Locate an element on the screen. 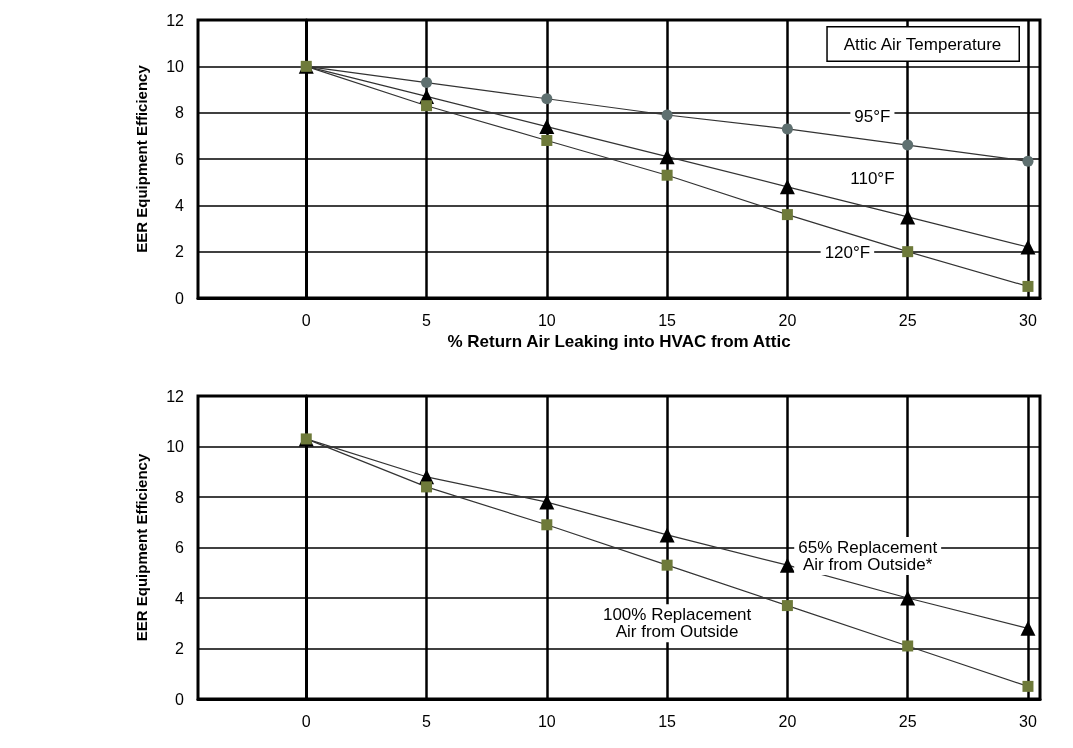 The image size is (1073, 748). series-label: 120°F is located at coordinates (847, 253).